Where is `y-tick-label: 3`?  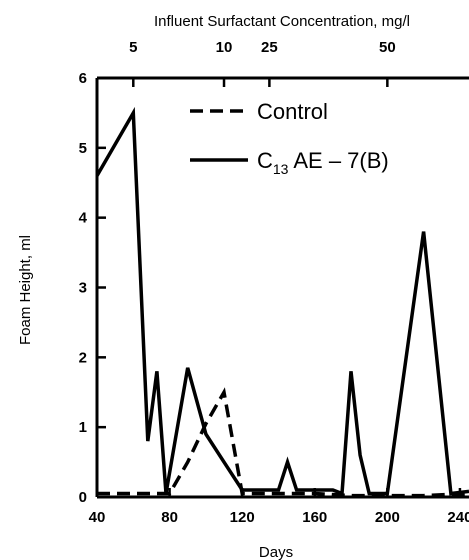
y-tick-label: 3 is located at coordinates (83, 288).